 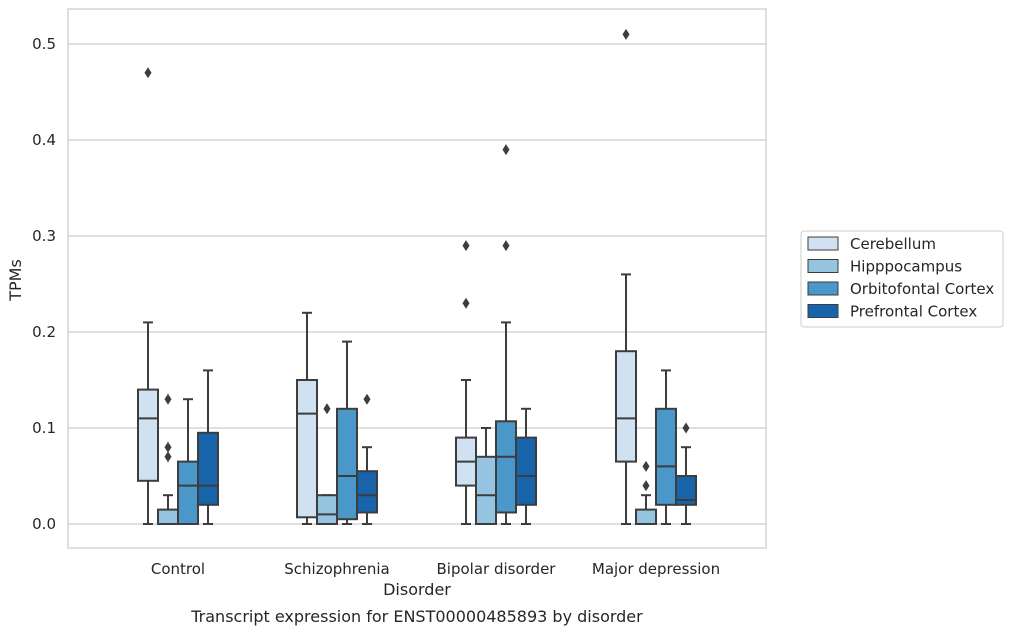 I want to click on y-tick-label: 0.0, so click(x=44, y=524).